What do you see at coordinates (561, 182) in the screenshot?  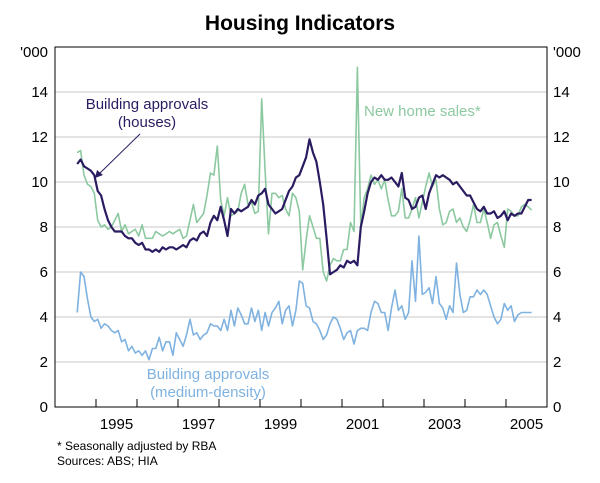 I see `y-tick-label-right-10: 10` at bounding box center [561, 182].